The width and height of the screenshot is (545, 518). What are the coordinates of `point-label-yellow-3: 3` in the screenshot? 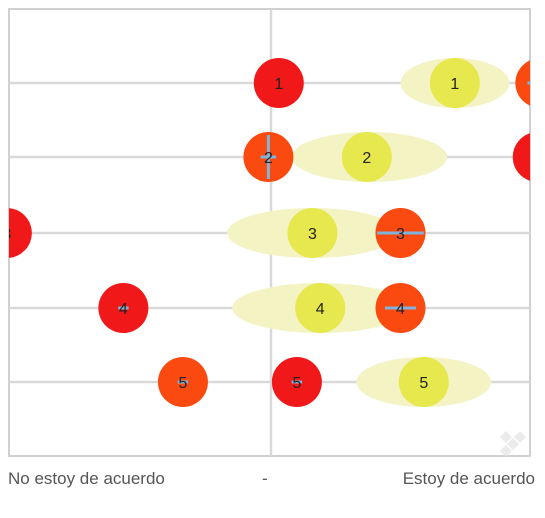 It's located at (312, 234).